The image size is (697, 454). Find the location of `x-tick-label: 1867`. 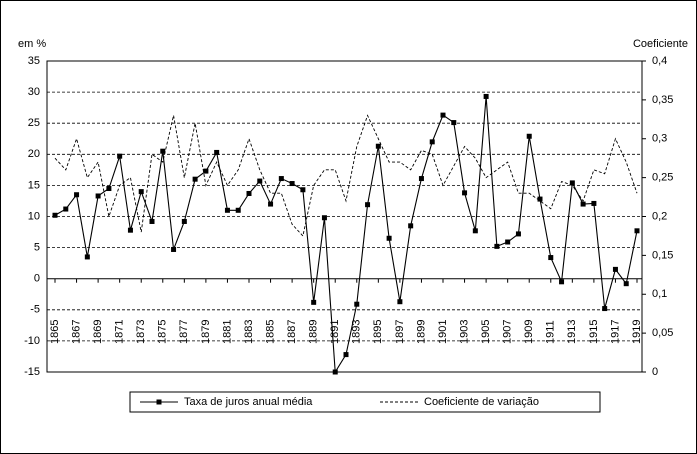

x-tick-label: 1867 is located at coordinates (76, 332).